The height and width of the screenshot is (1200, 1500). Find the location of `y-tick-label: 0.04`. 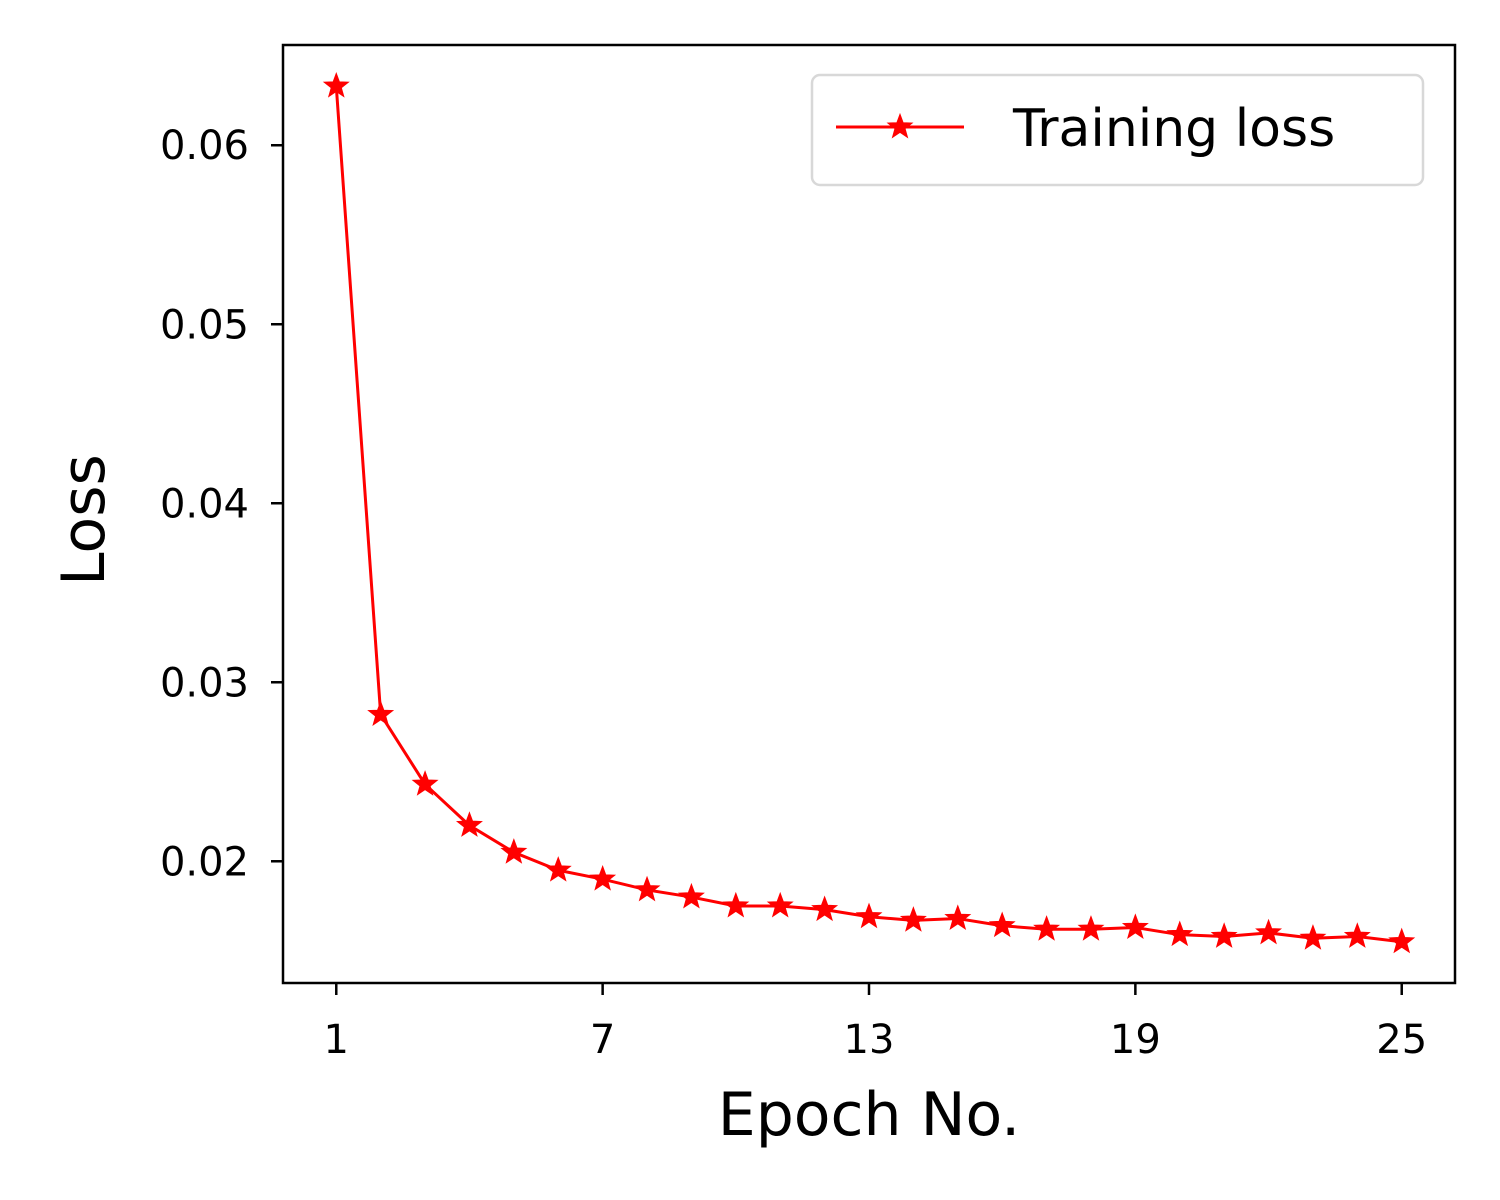

y-tick-label: 0.04 is located at coordinates (204, 504).